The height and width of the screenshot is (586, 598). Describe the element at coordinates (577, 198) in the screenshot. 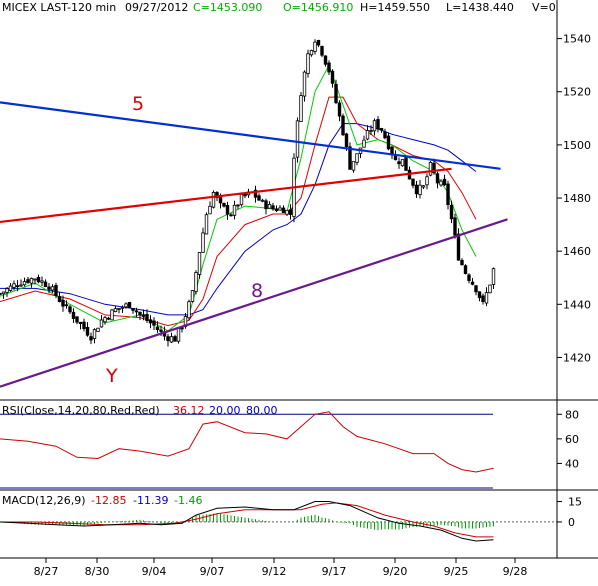

I see `price-tick-label: 1480` at that location.